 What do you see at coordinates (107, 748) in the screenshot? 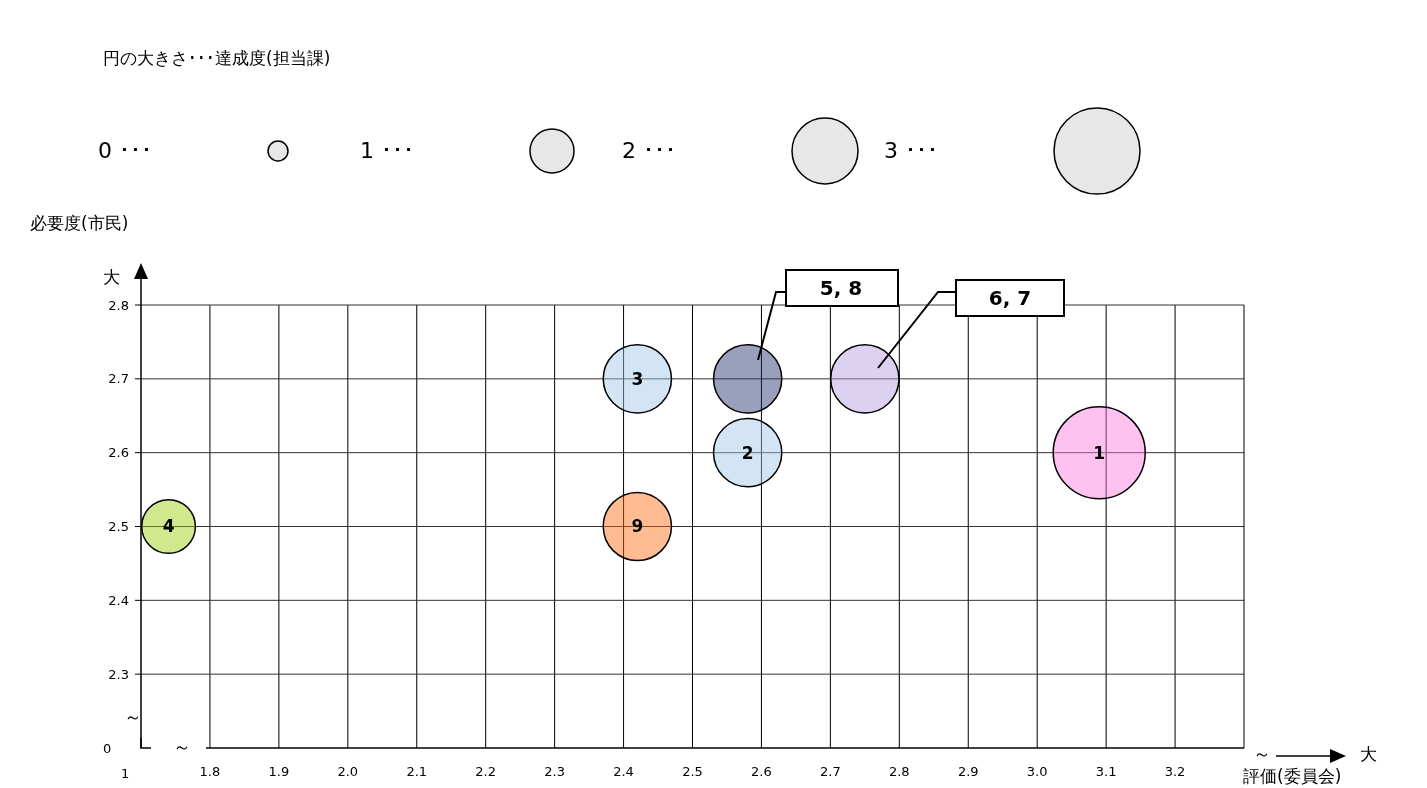
I see `text: 0` at bounding box center [107, 748].